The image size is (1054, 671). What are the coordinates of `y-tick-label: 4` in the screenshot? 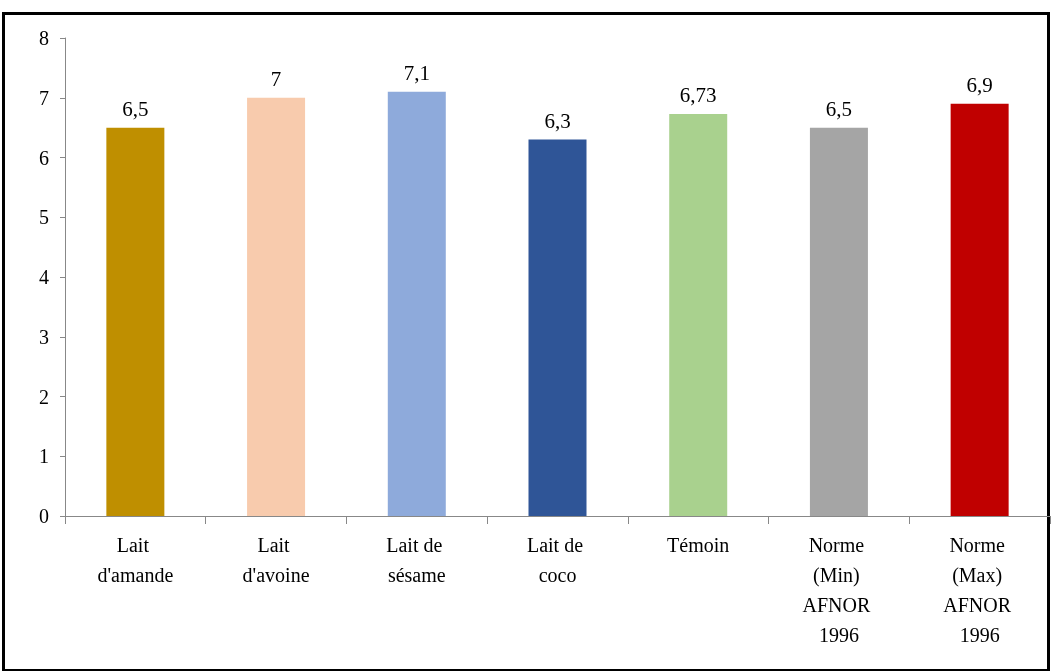 It's located at (44, 277).